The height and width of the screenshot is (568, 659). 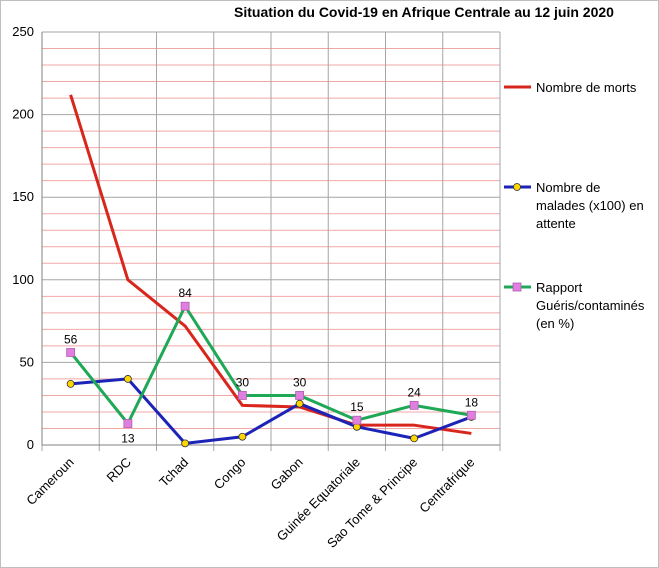 I want to click on x-tick-label: RDC, so click(x=118, y=470).